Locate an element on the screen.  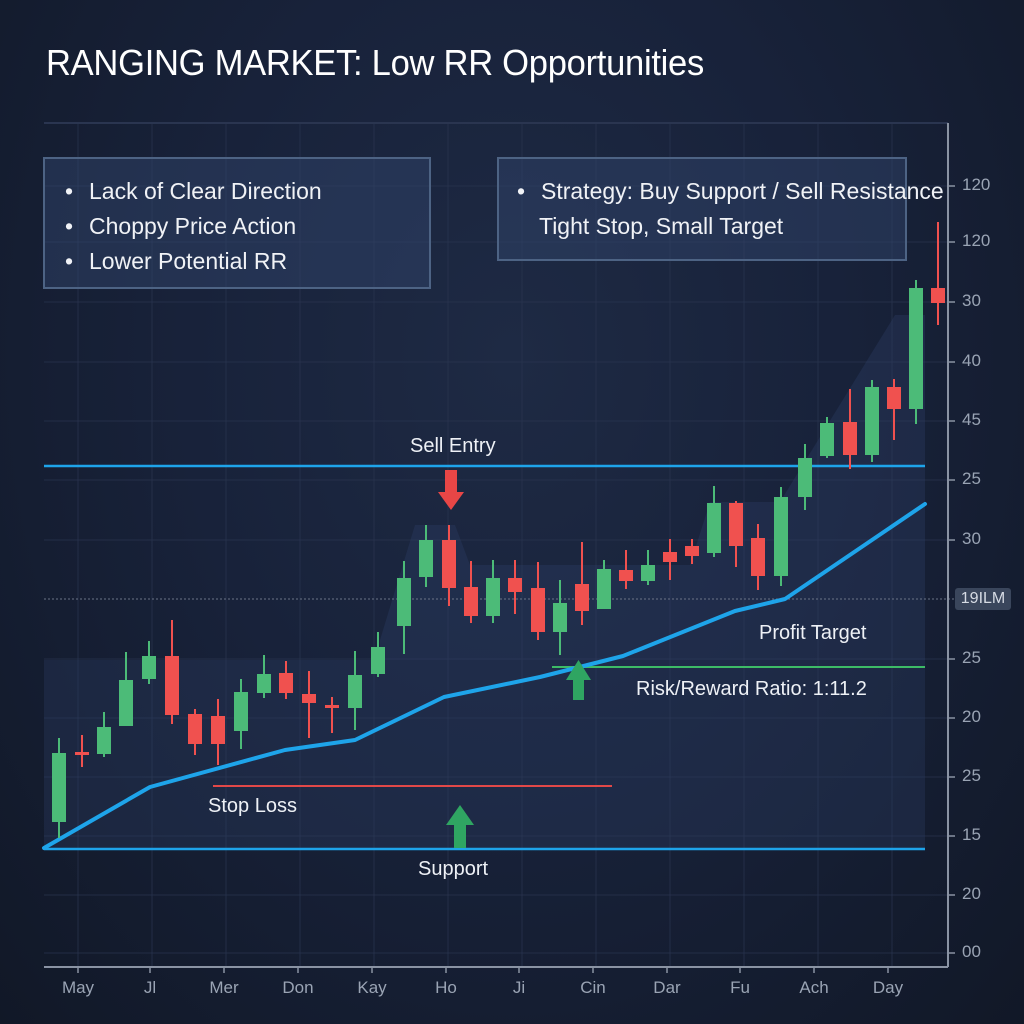
info-item: Tight Stop, Small Target is located at coordinates (661, 226).